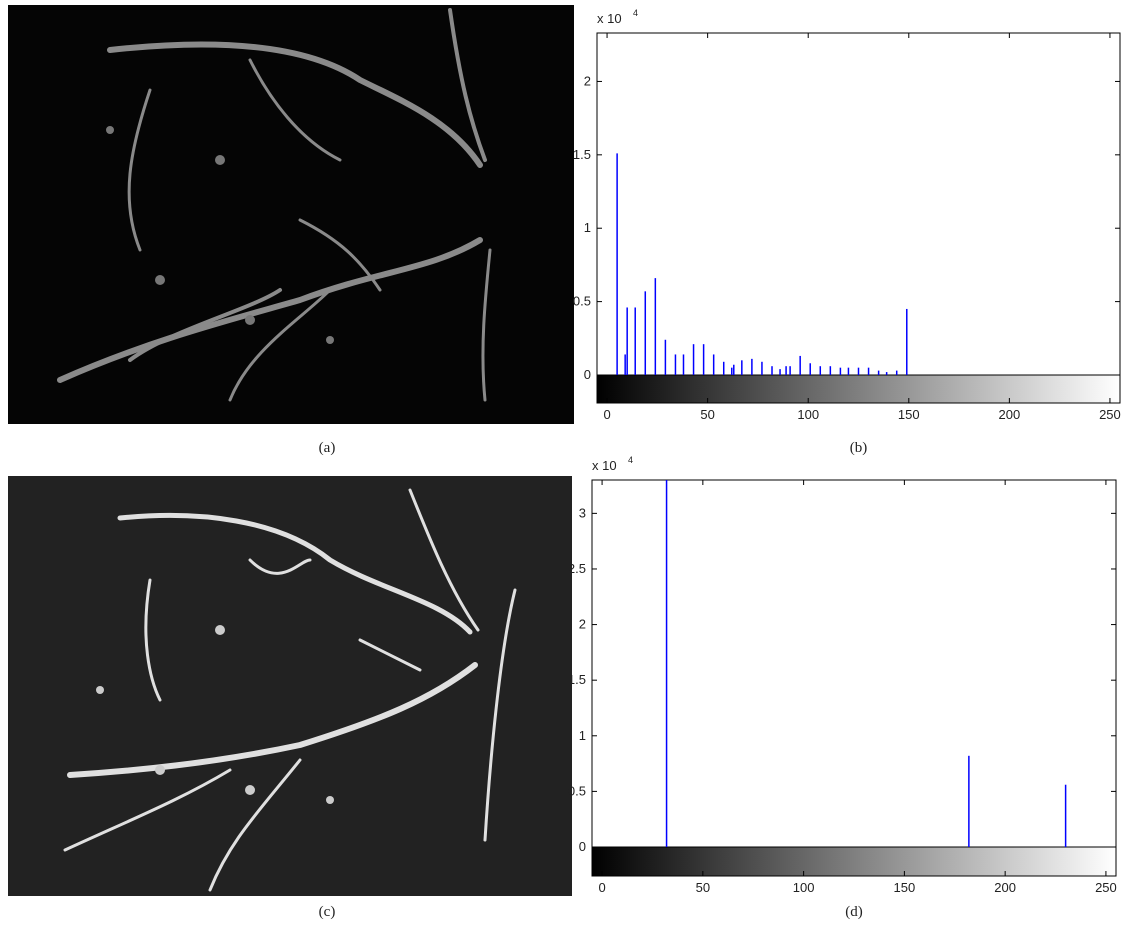  I want to click on caption: (b), so click(859, 448).